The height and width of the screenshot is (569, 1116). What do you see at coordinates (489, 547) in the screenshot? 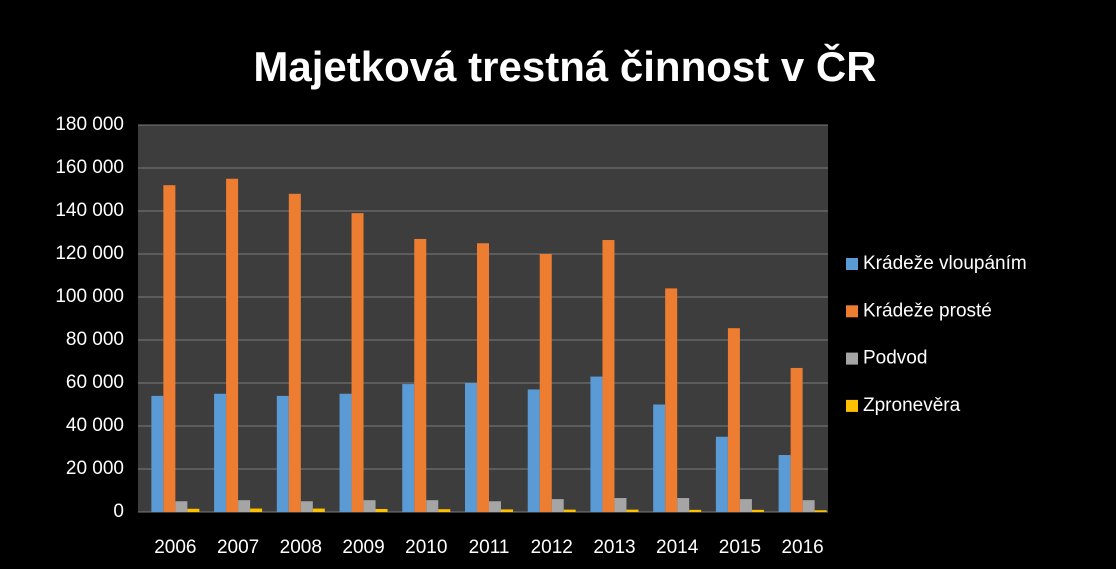
I see `x-tick-label: 2011` at bounding box center [489, 547].